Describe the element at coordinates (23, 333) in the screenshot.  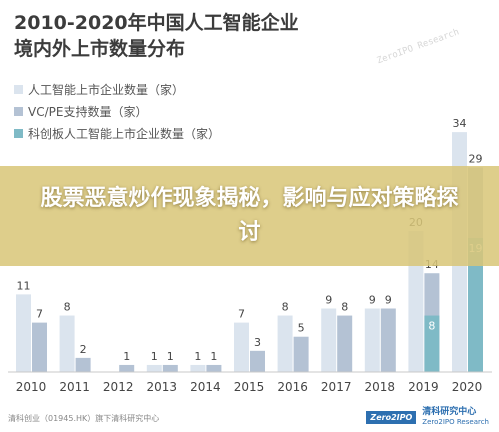
I see `bar-ai-listed-2010` at that location.